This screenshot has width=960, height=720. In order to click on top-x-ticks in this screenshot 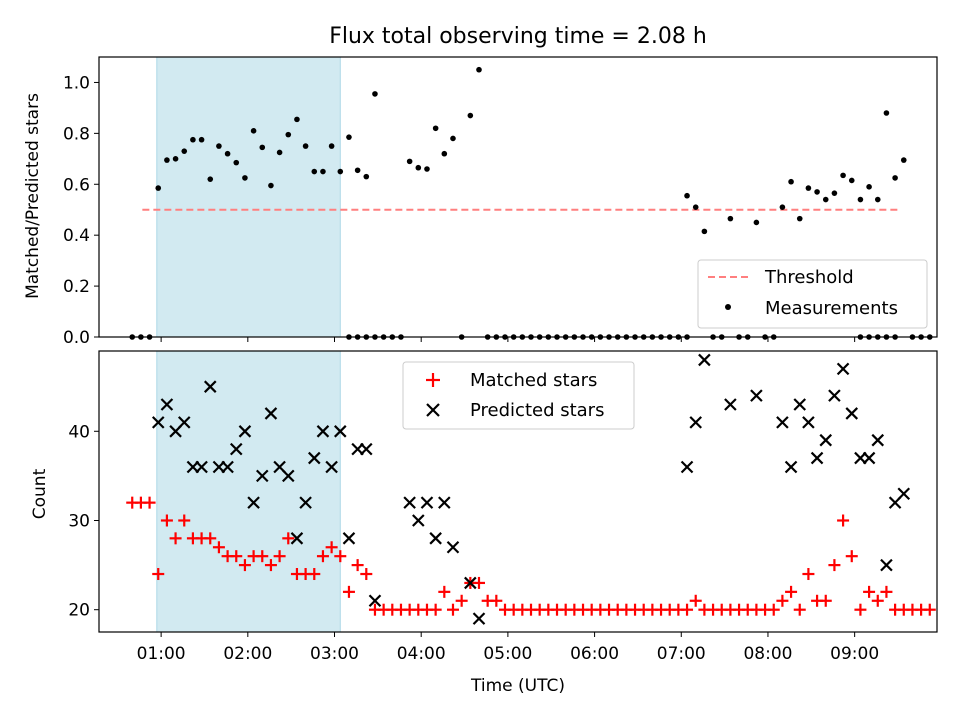, I will do `click(508, 339)`.